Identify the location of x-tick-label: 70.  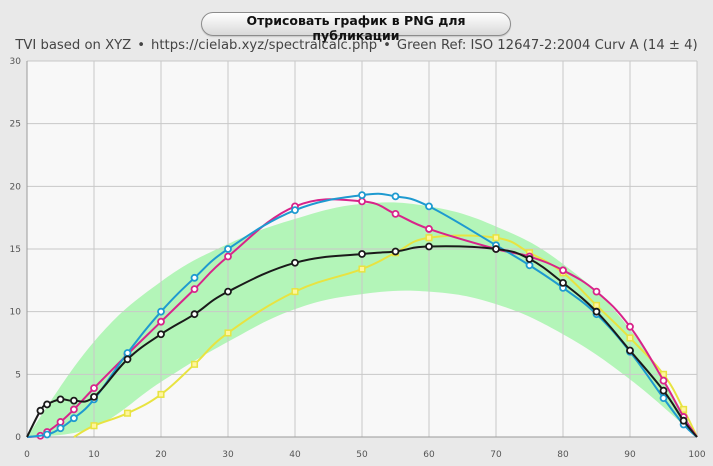
(496, 455).